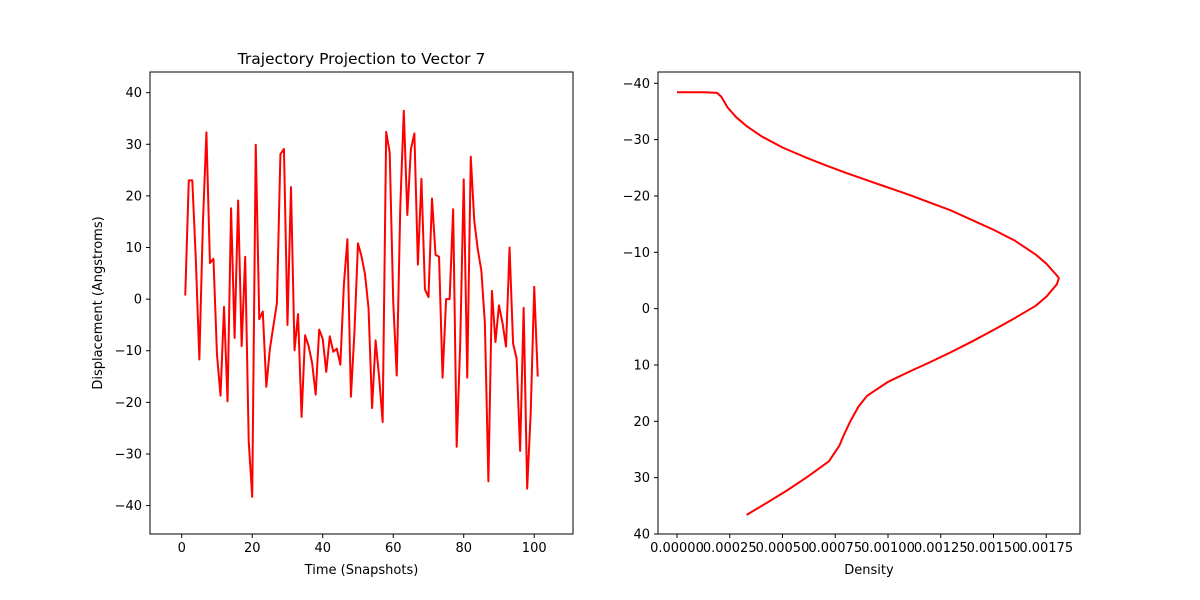  Describe the element at coordinates (869, 570) in the screenshot. I see `right-x-axis-label: Density` at that location.